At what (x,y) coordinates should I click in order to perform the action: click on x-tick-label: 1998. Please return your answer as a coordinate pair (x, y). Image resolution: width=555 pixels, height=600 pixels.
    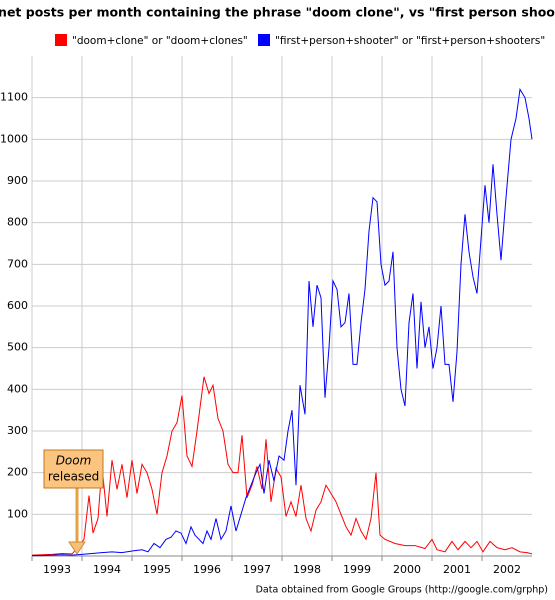
    Looking at the image, I should click on (307, 569).